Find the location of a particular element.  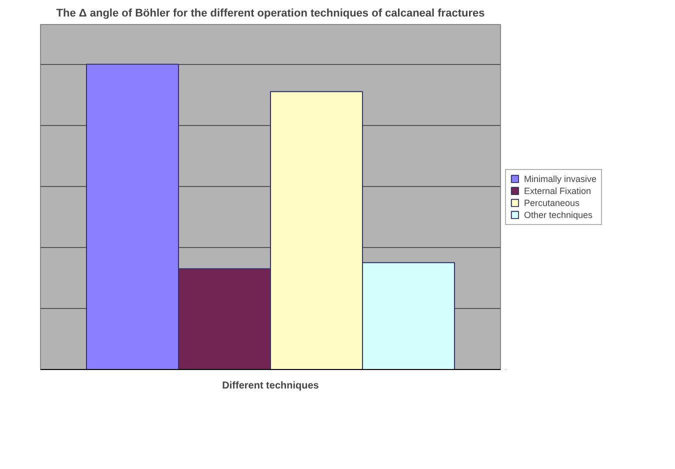

legend-label: Minimally invasive is located at coordinates (560, 179).